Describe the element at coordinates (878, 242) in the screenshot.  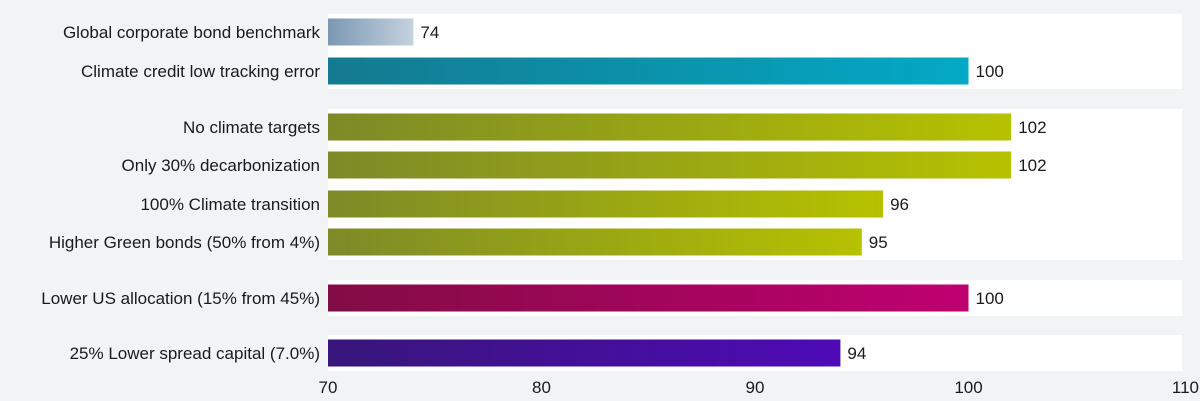
I see `value-label: 95` at that location.